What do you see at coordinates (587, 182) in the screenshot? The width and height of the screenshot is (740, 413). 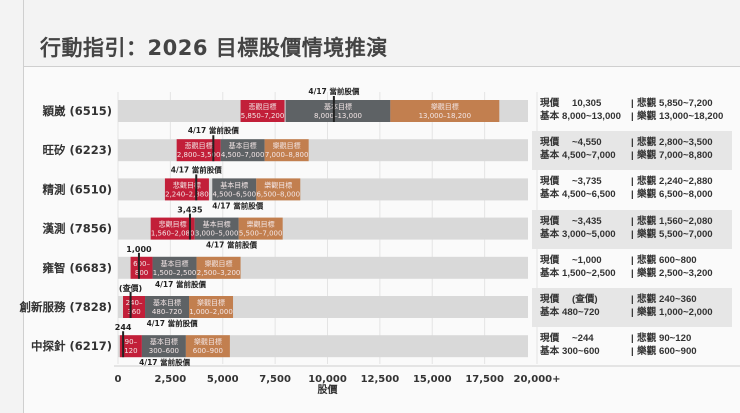 I see `current-value: ~3,735` at bounding box center [587, 182].